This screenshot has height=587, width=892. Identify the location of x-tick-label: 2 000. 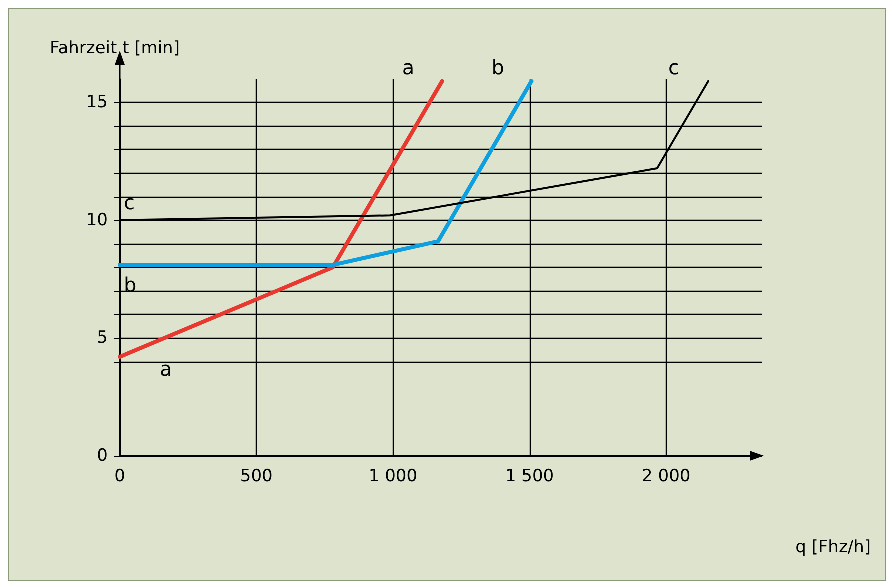
(666, 476).